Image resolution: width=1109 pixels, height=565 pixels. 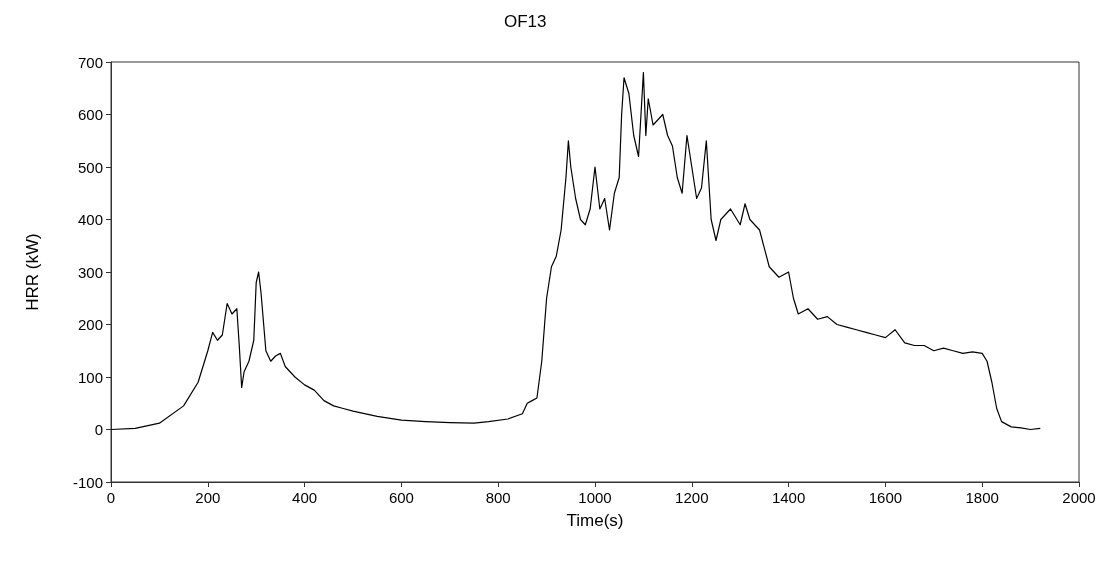 What do you see at coordinates (87, 482) in the screenshot?
I see `y-tick-label: -100` at bounding box center [87, 482].